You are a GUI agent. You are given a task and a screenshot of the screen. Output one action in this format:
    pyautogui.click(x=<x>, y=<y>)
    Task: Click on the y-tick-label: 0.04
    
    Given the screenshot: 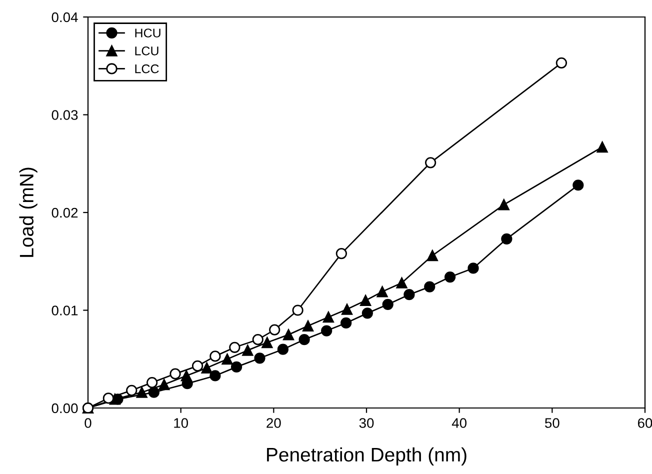 What is the action you would take?
    pyautogui.click(x=65, y=17)
    